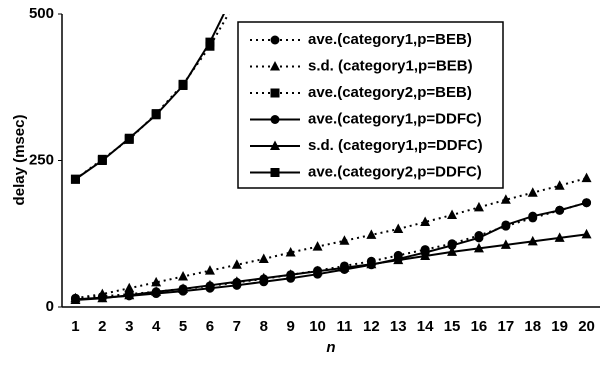  Describe the element at coordinates (398, 326) in the screenshot. I see `x-tick-label: 13` at that location.